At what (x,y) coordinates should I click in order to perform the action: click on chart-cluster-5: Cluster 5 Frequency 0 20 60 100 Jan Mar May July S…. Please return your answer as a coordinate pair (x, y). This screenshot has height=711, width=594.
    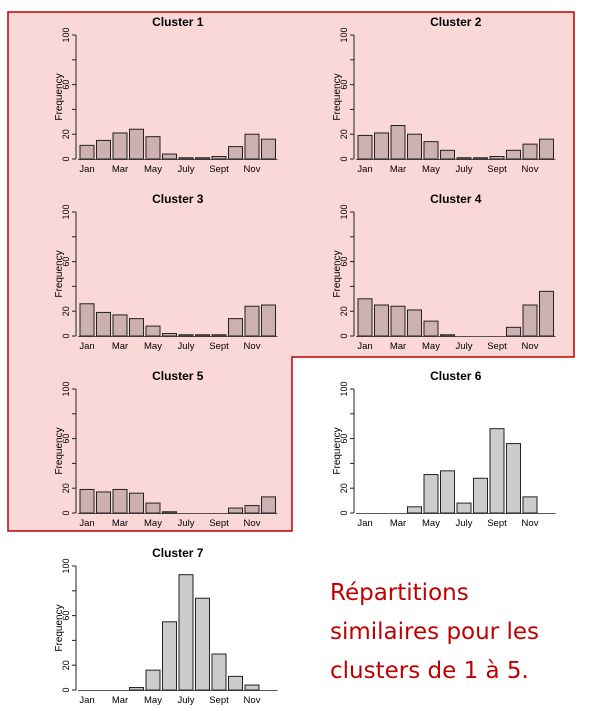
    Looking at the image, I should click on (169, 451).